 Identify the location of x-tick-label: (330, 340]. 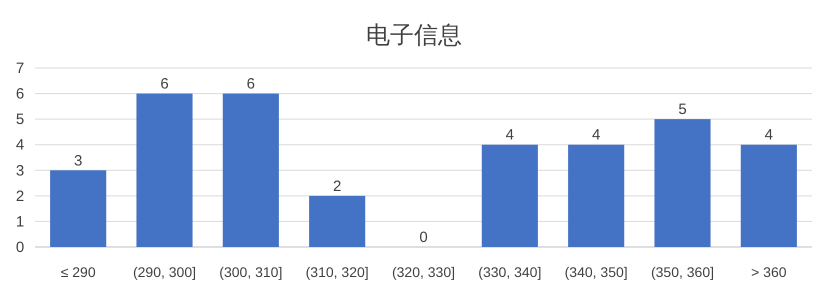
(510, 272).